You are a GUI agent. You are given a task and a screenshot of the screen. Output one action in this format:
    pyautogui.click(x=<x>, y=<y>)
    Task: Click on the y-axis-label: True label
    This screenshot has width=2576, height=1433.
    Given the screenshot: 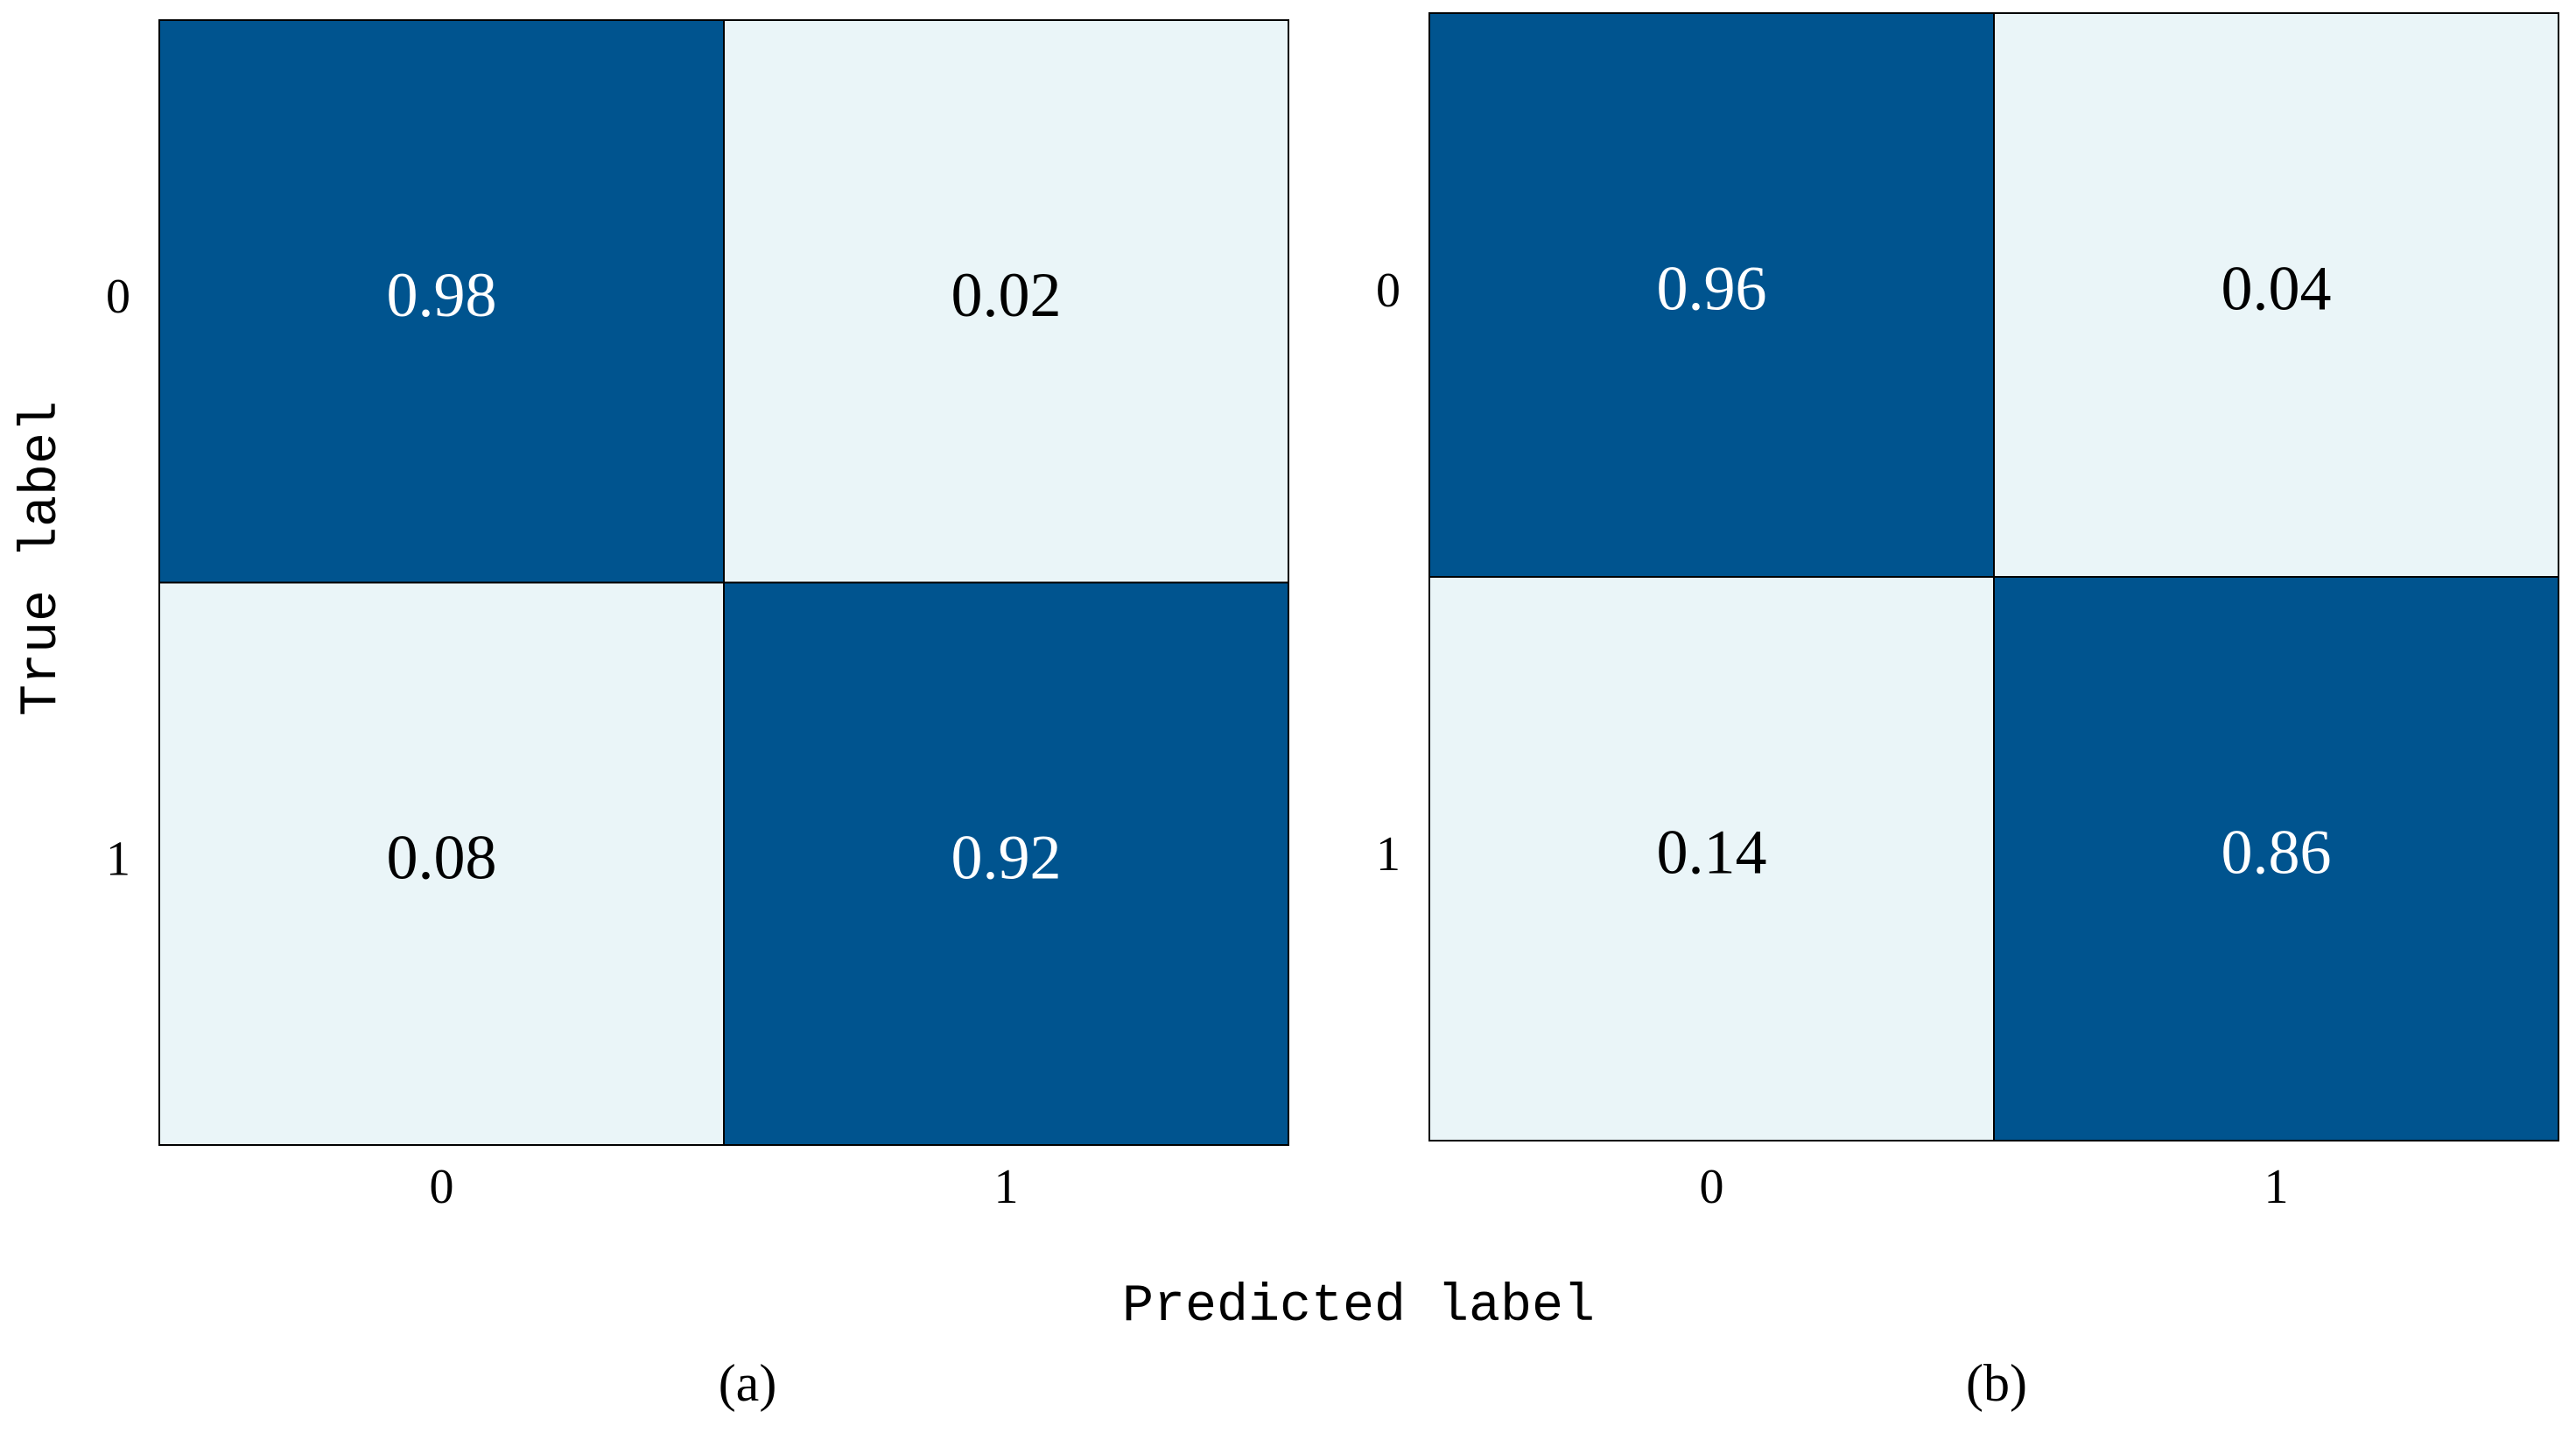 What is the action you would take?
    pyautogui.click(x=42, y=558)
    